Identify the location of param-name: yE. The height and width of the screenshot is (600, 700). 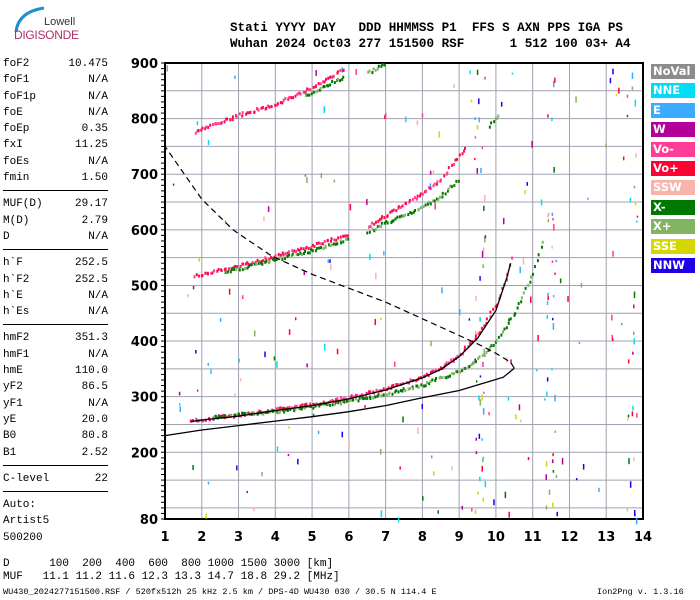
(10, 419).